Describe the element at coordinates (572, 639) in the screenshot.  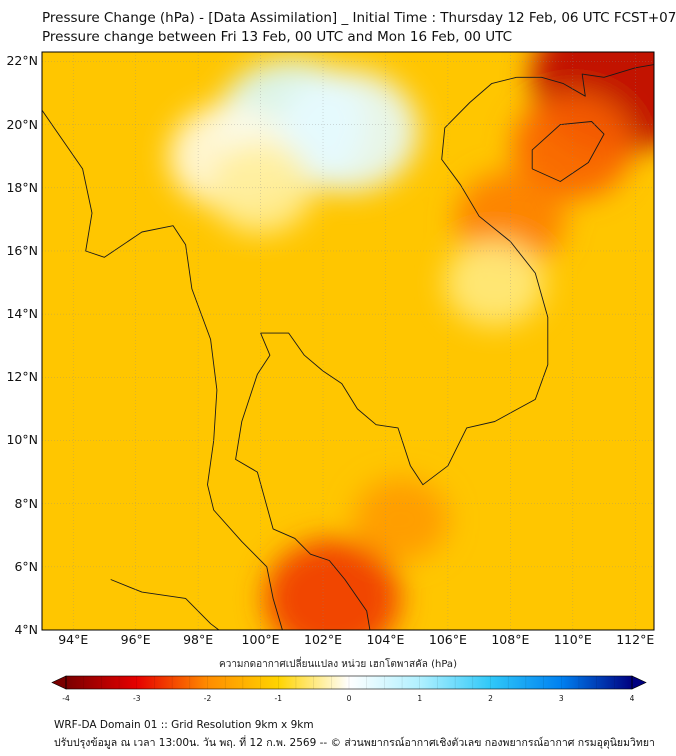
I see `lon-label-110: 110°E` at that location.